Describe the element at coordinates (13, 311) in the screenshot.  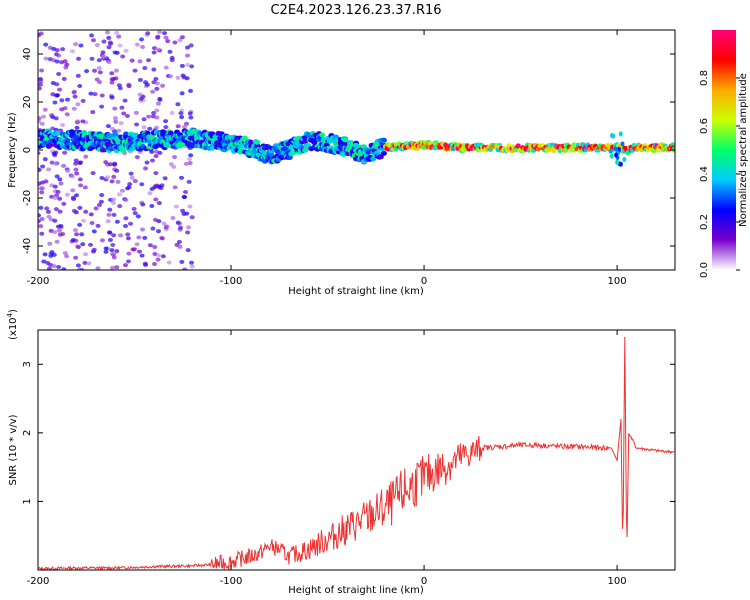
I see `snr-scale-close: )` at that location.